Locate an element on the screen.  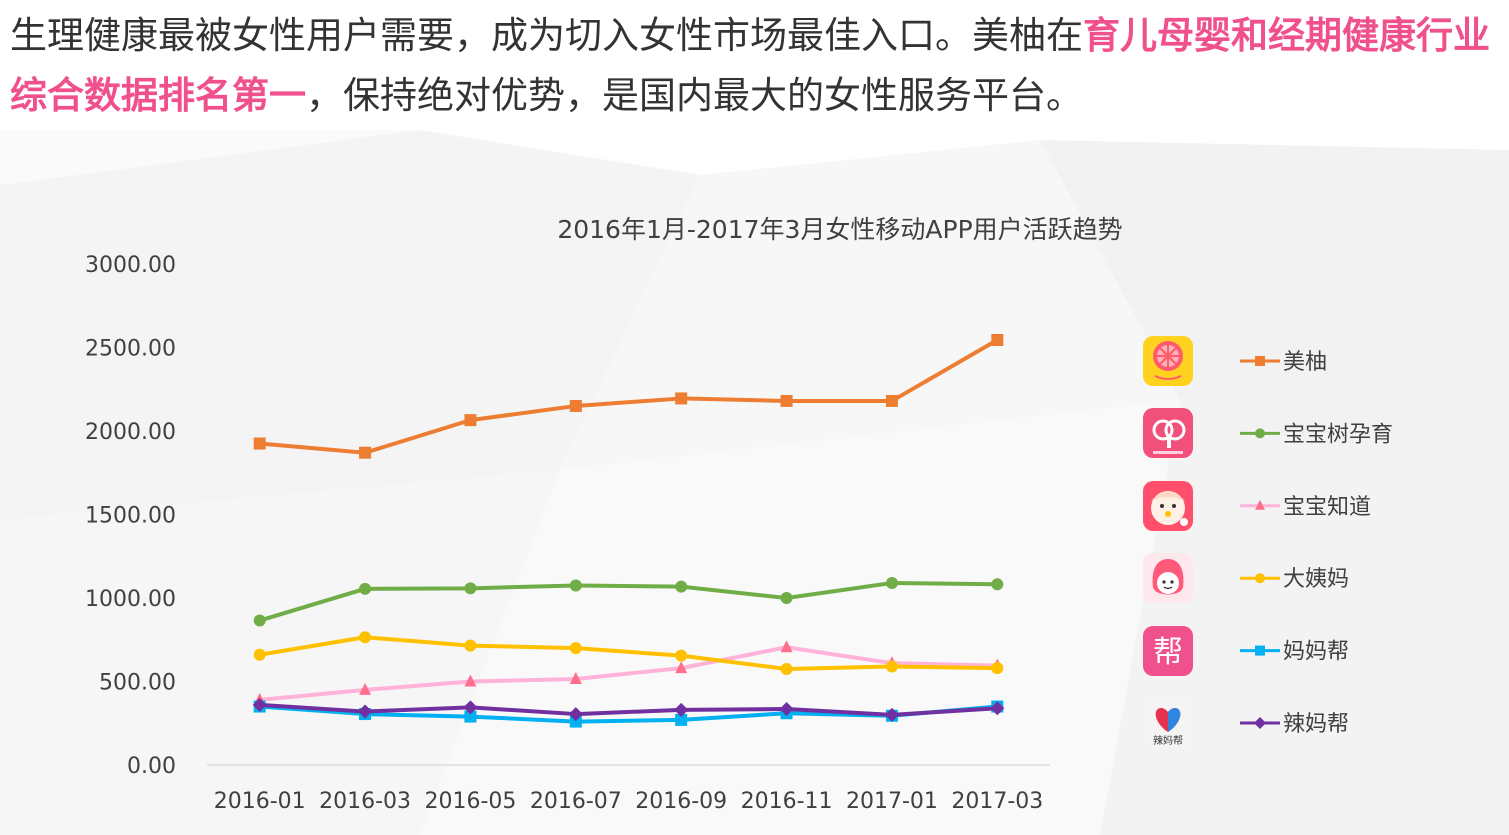
series-大姨妈 is located at coordinates (628, 653).